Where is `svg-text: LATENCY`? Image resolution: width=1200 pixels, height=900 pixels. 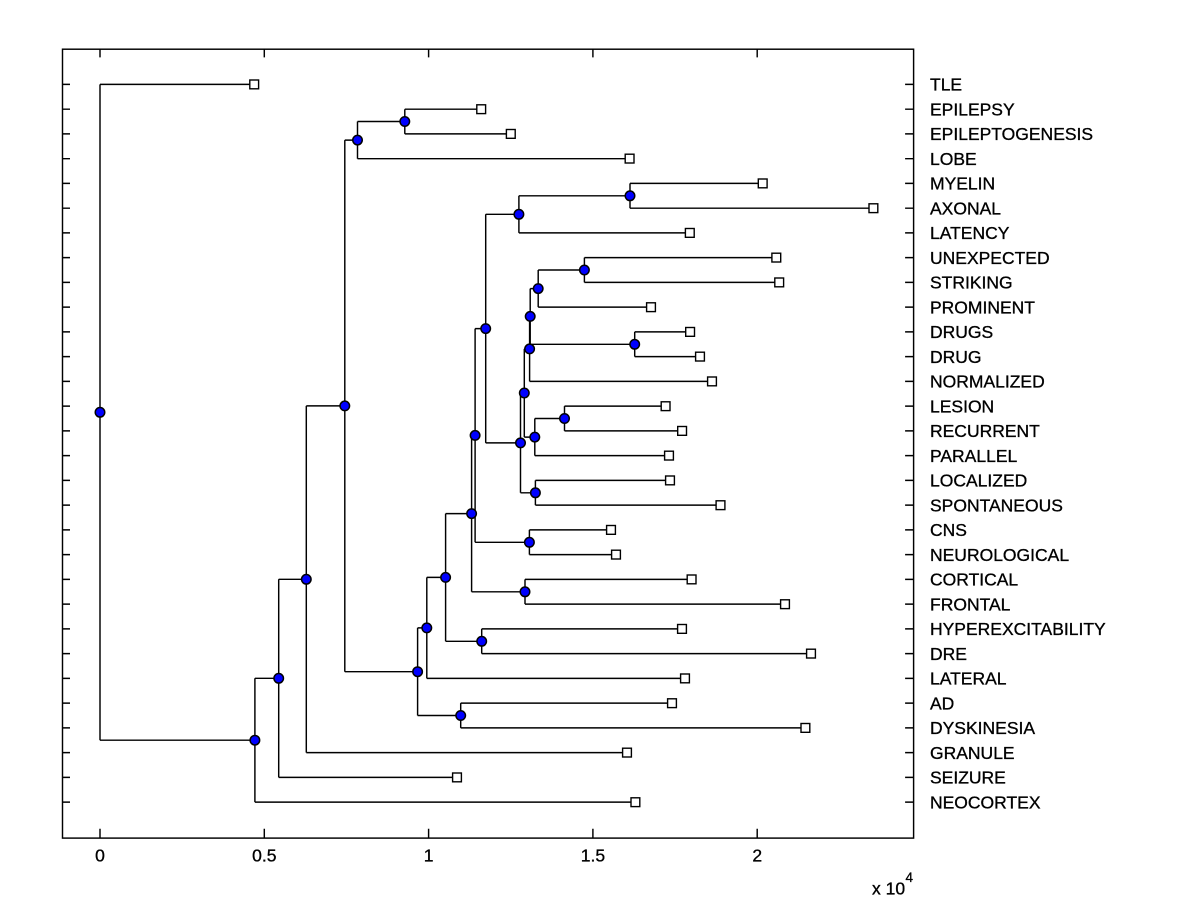 svg-text: LATENCY is located at coordinates (970, 233).